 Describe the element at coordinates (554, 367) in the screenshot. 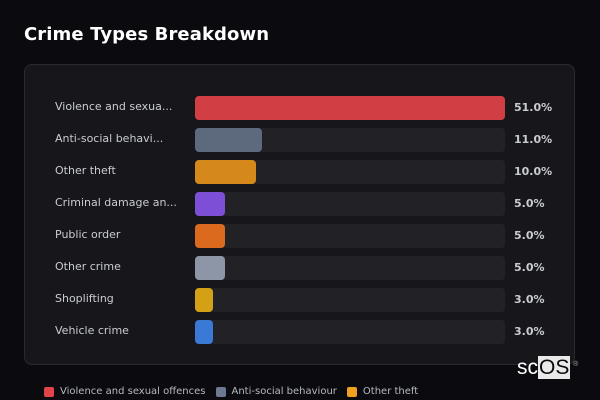

I see `logo-highlight: OS` at that location.